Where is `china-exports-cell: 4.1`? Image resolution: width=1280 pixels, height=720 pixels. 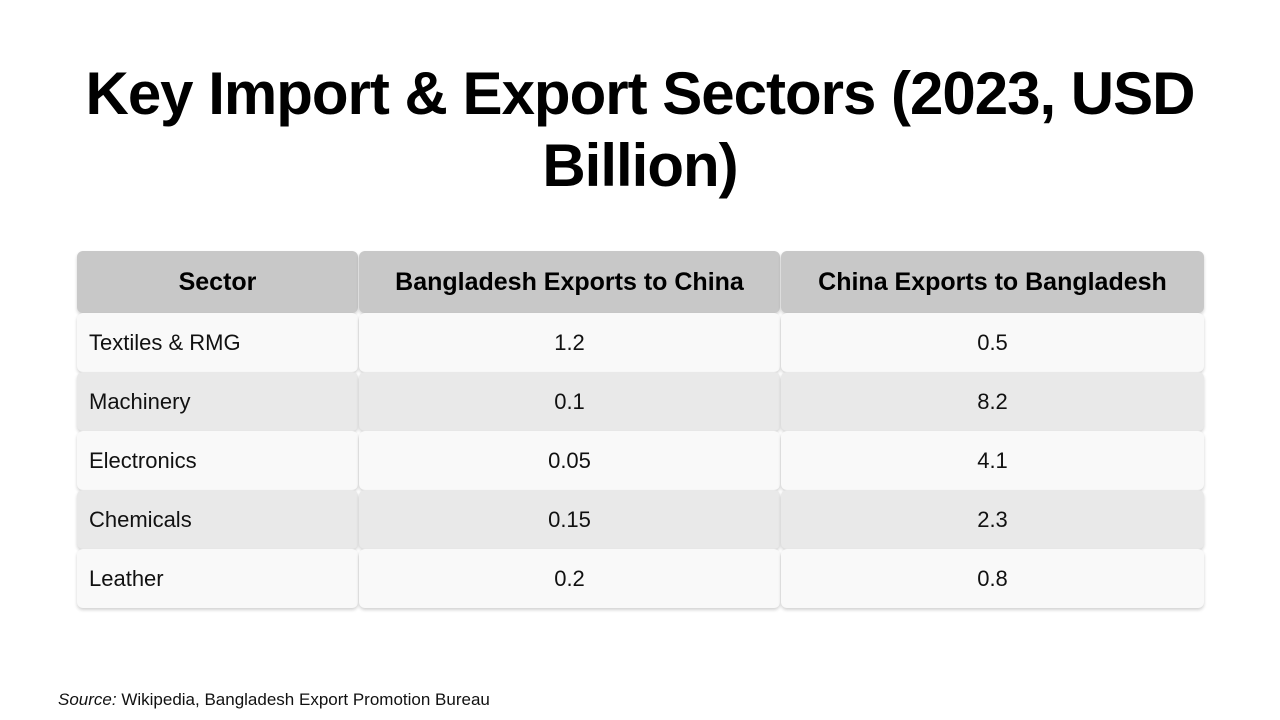
china-exports-cell: 4.1 is located at coordinates (992, 460).